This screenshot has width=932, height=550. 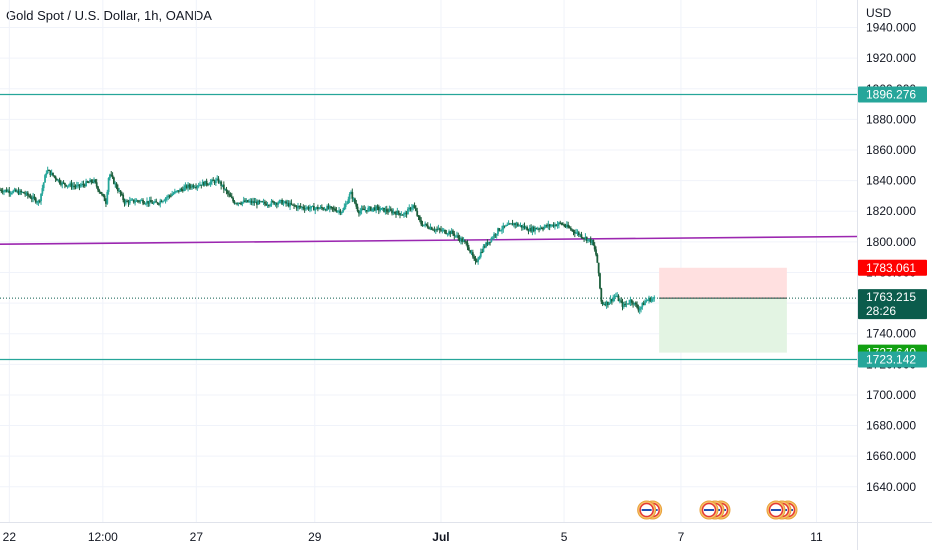 What do you see at coordinates (891, 150) in the screenshot?
I see `price-tick-label: 1860.000` at bounding box center [891, 150].